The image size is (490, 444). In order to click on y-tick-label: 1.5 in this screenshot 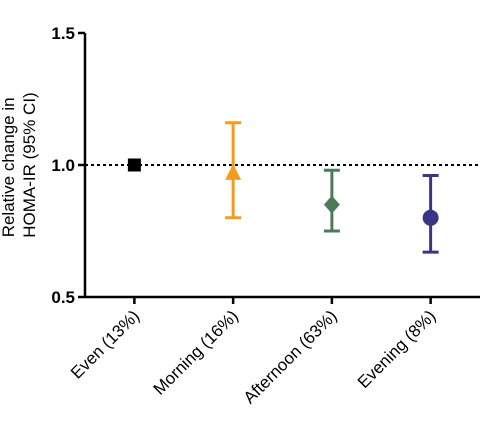, I will do `click(63, 33)`.